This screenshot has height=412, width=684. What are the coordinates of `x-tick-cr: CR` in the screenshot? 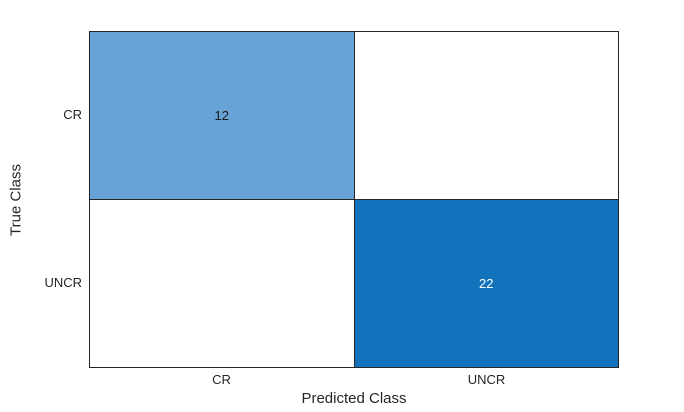 It's located at (221, 379).